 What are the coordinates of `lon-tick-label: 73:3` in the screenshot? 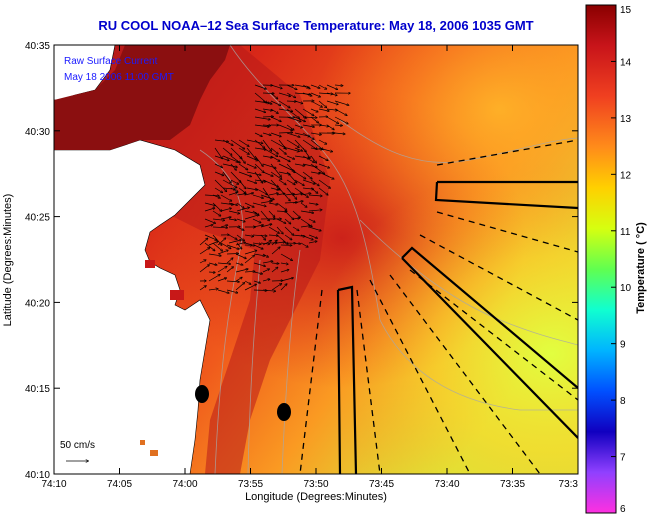 It's located at (569, 484).